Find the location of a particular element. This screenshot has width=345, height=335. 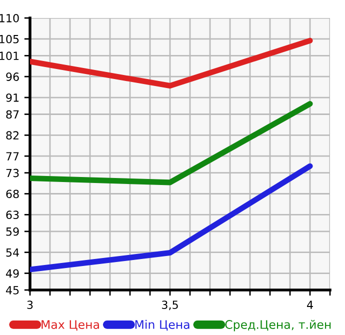

legend-label: Сред.Цена, т.йен is located at coordinates (278, 326).